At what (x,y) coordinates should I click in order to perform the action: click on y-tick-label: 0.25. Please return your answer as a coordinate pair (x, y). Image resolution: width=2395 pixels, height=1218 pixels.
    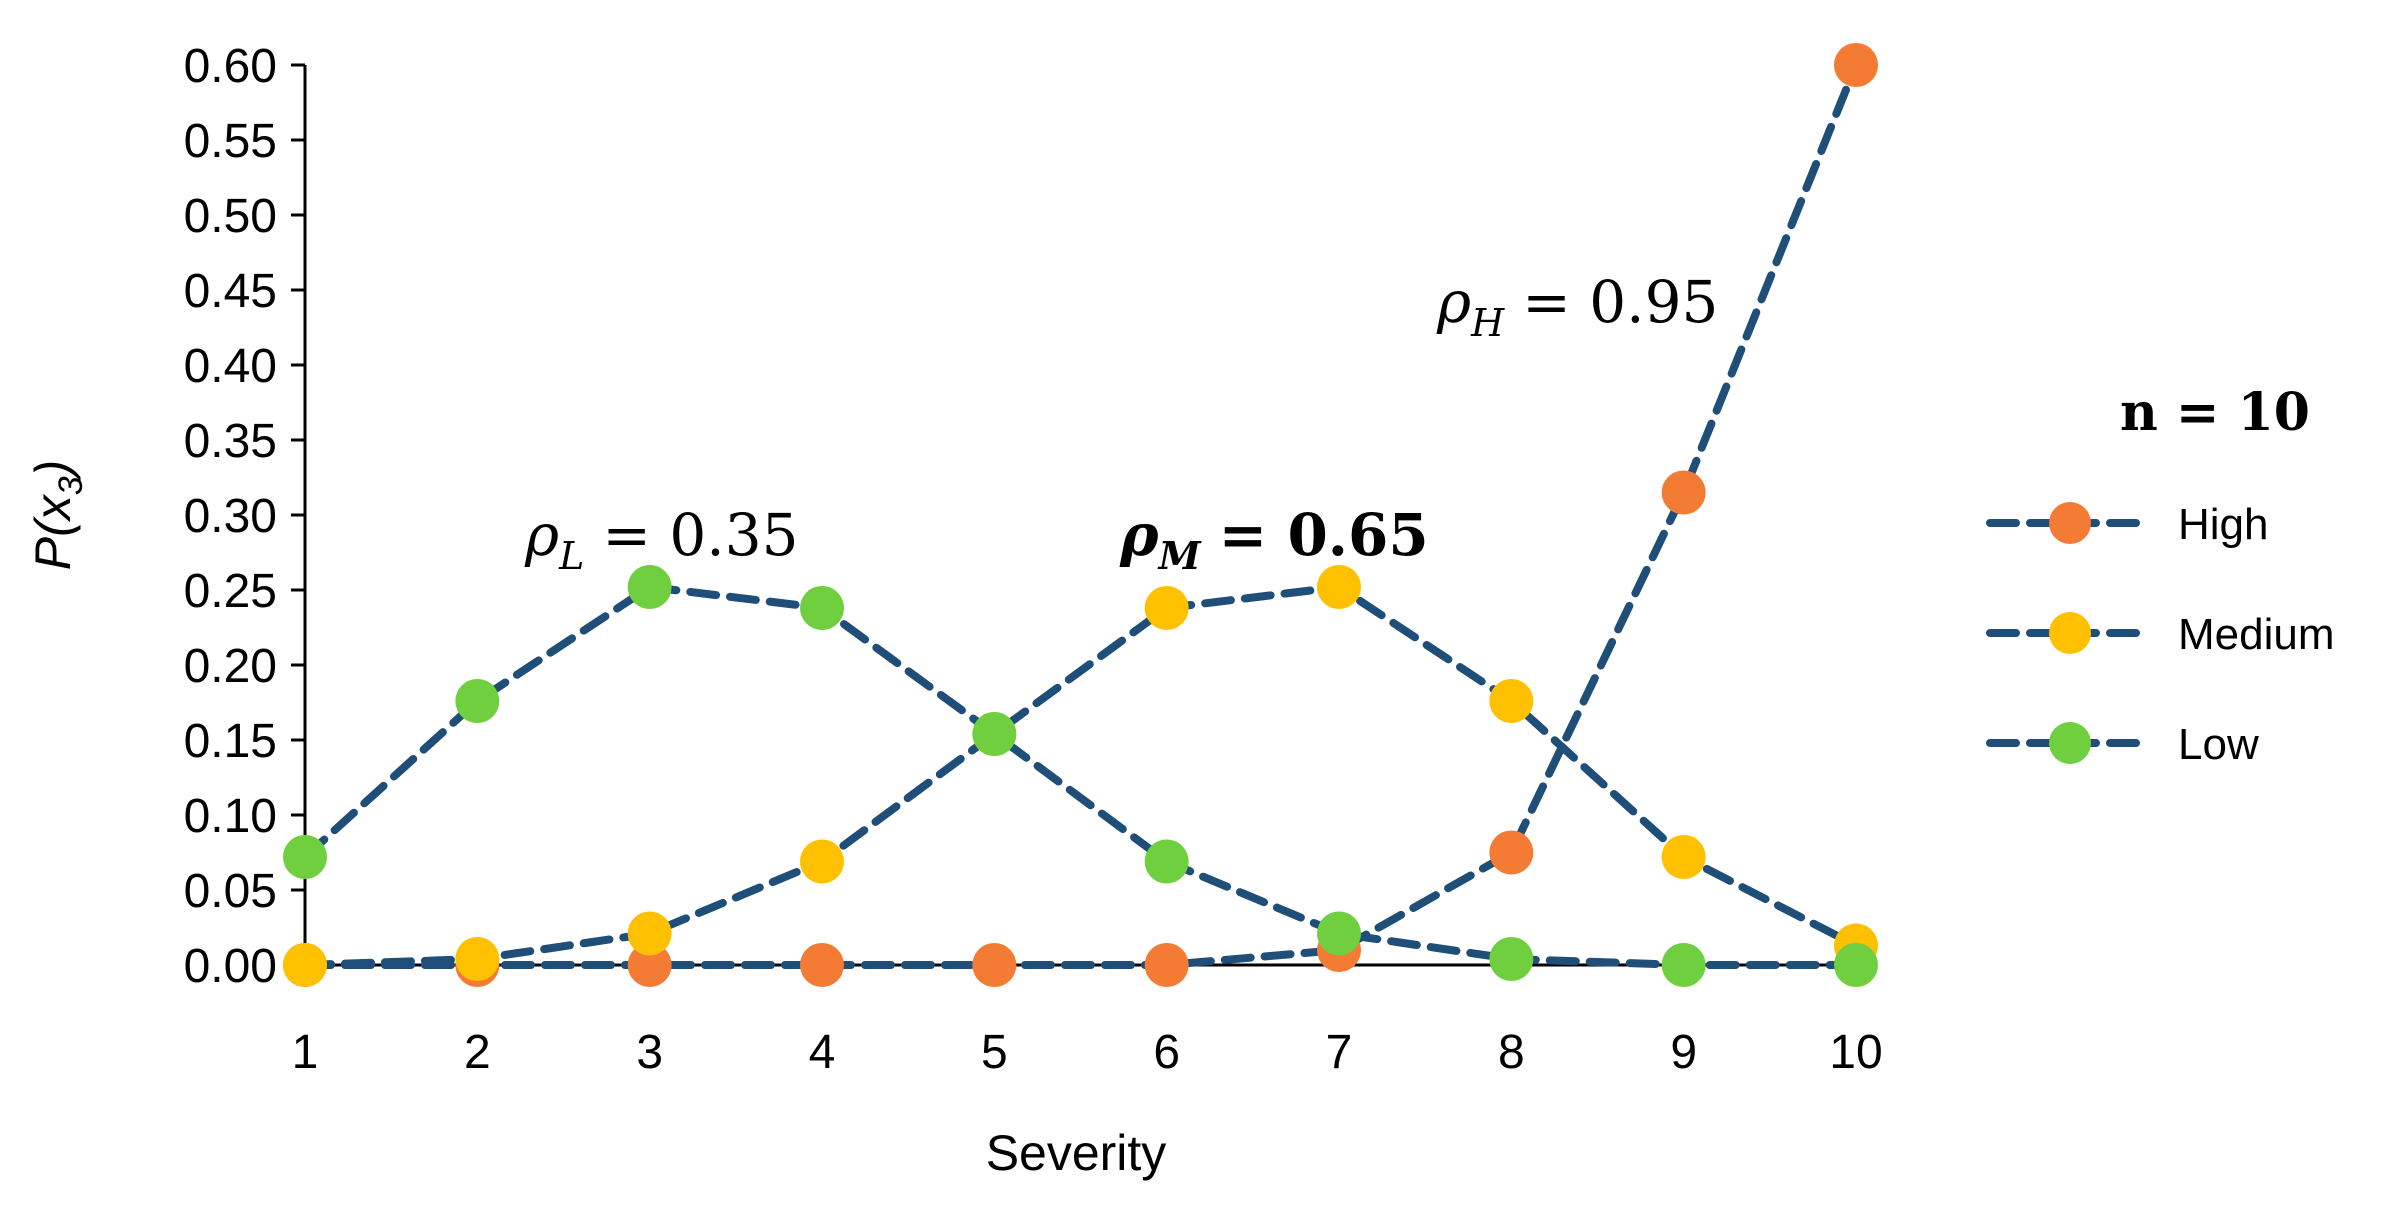
    Looking at the image, I should click on (230, 591).